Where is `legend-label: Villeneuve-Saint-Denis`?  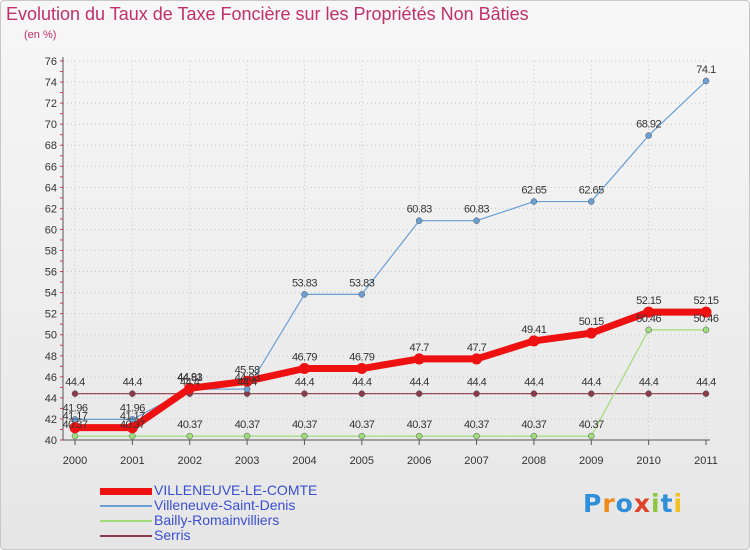
legend-label: Villeneuve-Saint-Denis is located at coordinates (225, 505).